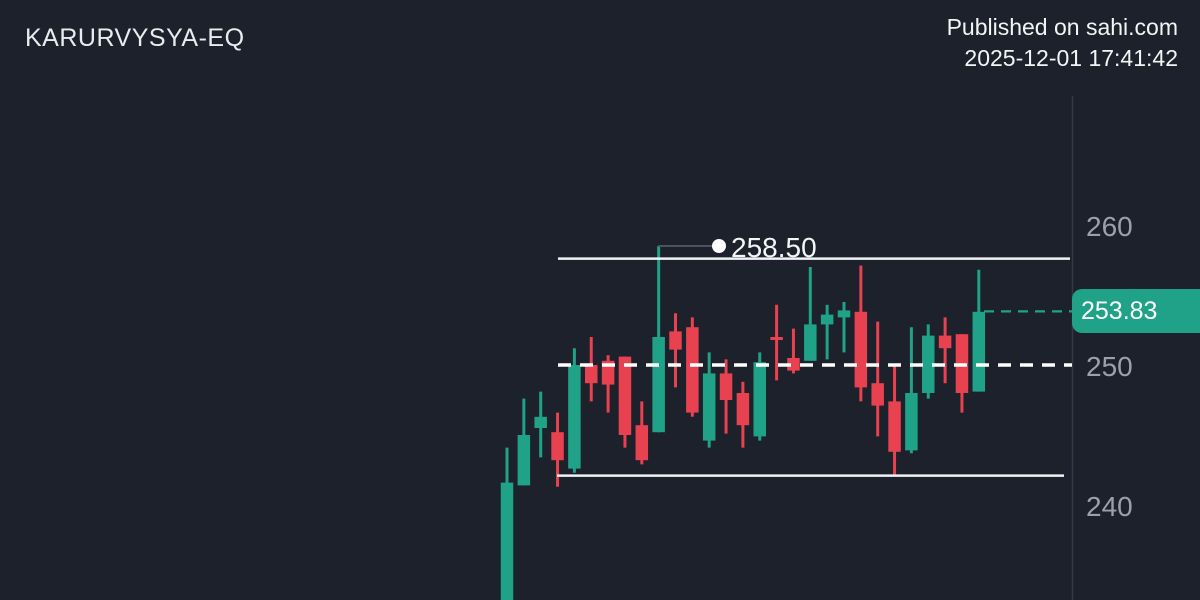 Image resolution: width=1200 pixels, height=600 pixels. I want to click on y-axis-tick-label: 240, so click(1109, 506).